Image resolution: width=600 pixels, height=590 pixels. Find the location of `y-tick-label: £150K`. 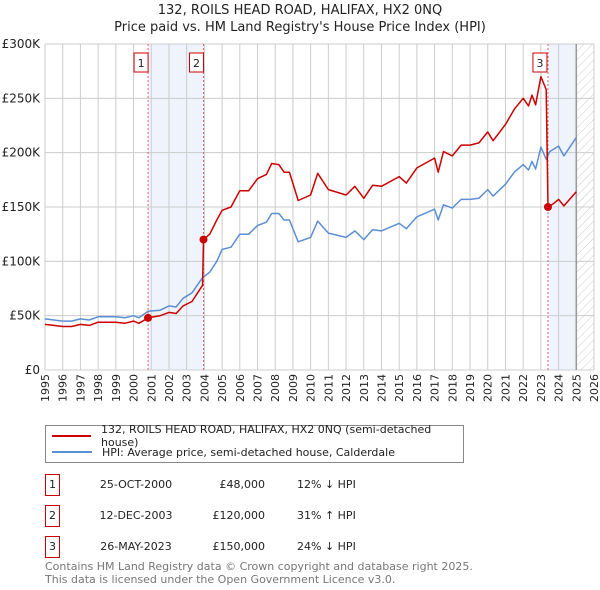

y-tick-label: £150K is located at coordinates (22, 207).